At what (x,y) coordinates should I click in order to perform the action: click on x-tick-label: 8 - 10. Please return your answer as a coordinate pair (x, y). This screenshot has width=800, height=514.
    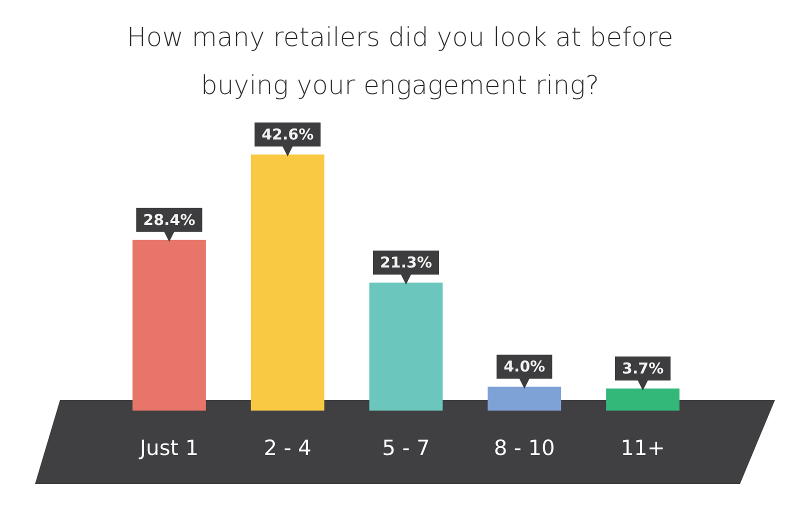
    Looking at the image, I should click on (524, 448).